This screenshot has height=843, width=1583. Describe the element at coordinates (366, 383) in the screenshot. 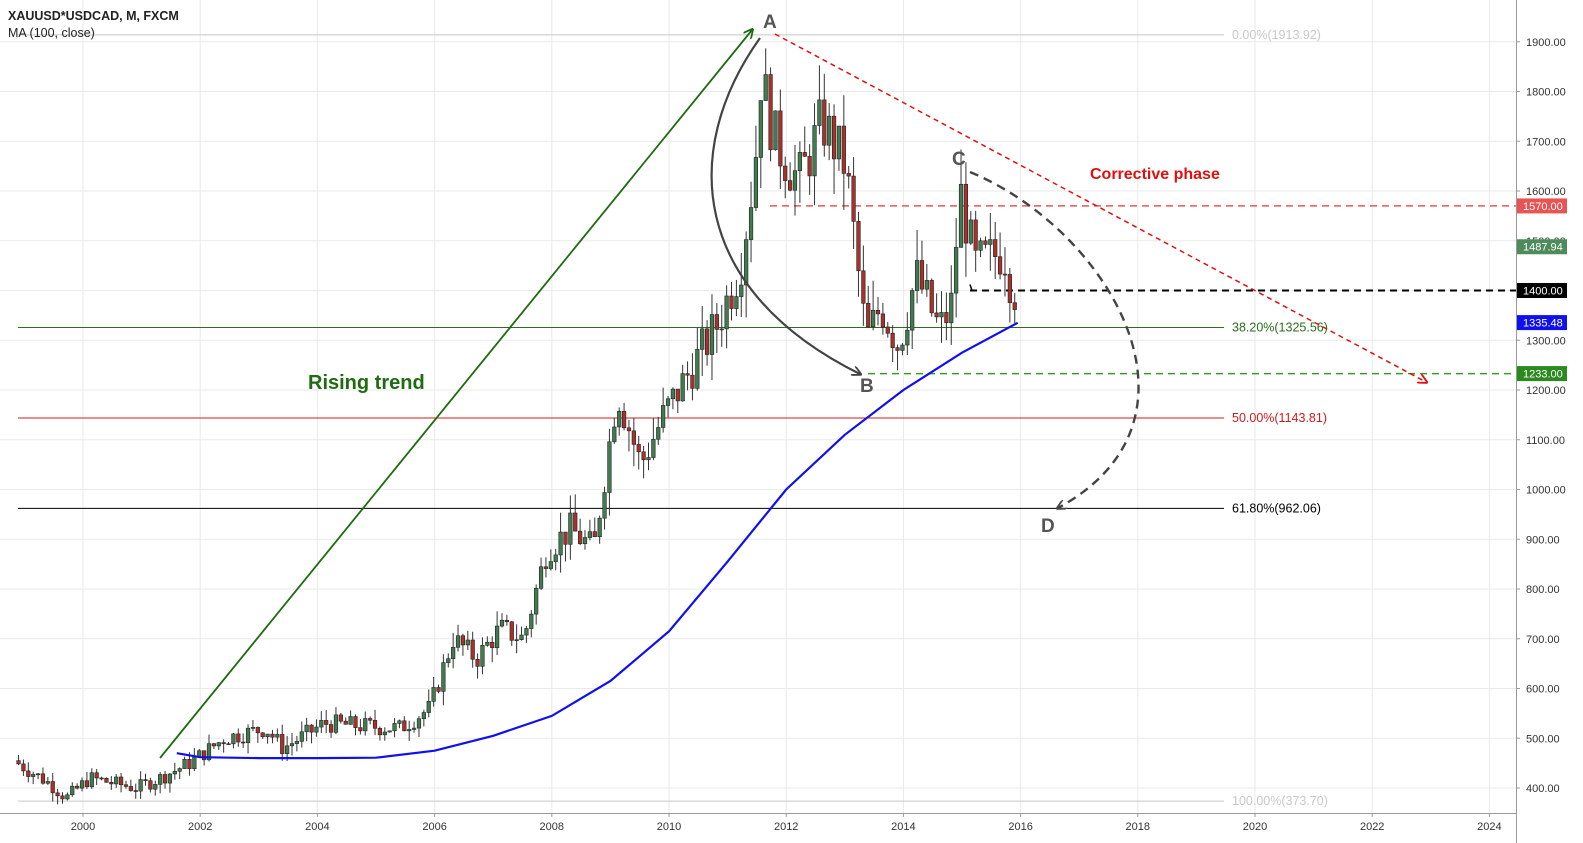

I see `label-rising-trend: Rising trend` at that location.